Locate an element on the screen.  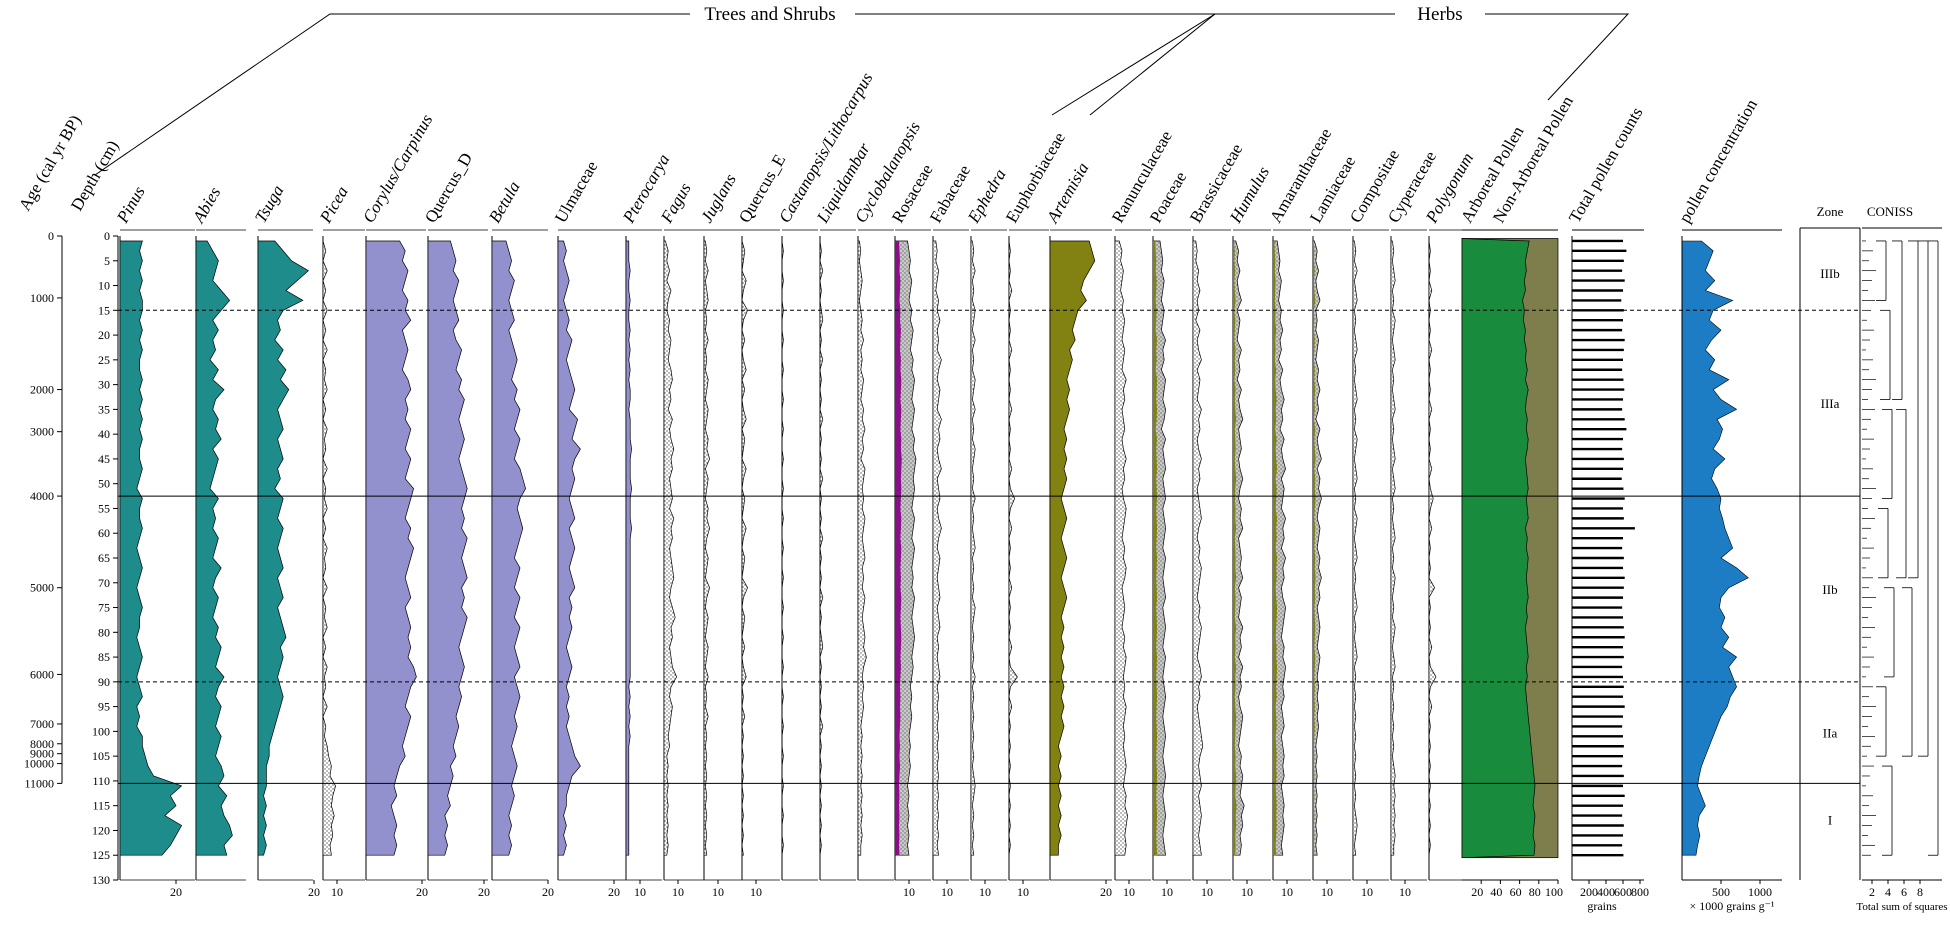
depth-tick-label: 80 is located at coordinates (104, 632).